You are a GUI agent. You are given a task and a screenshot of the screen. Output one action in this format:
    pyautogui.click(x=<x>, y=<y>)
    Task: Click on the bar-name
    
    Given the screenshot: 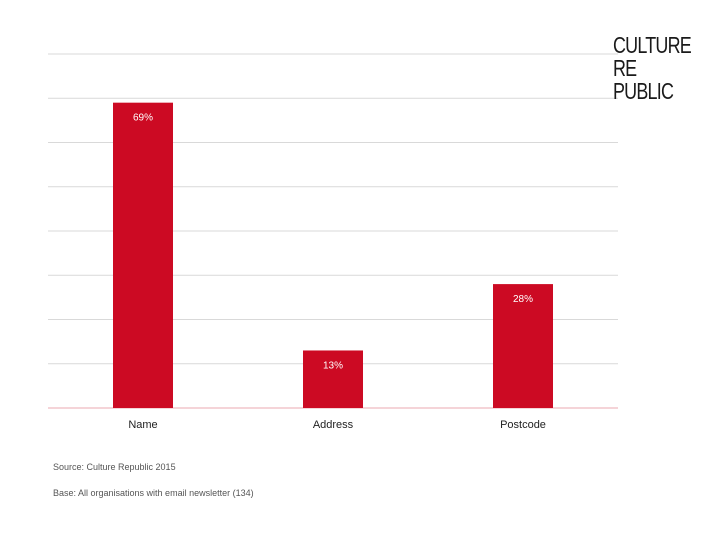 What is the action you would take?
    pyautogui.click(x=143, y=255)
    